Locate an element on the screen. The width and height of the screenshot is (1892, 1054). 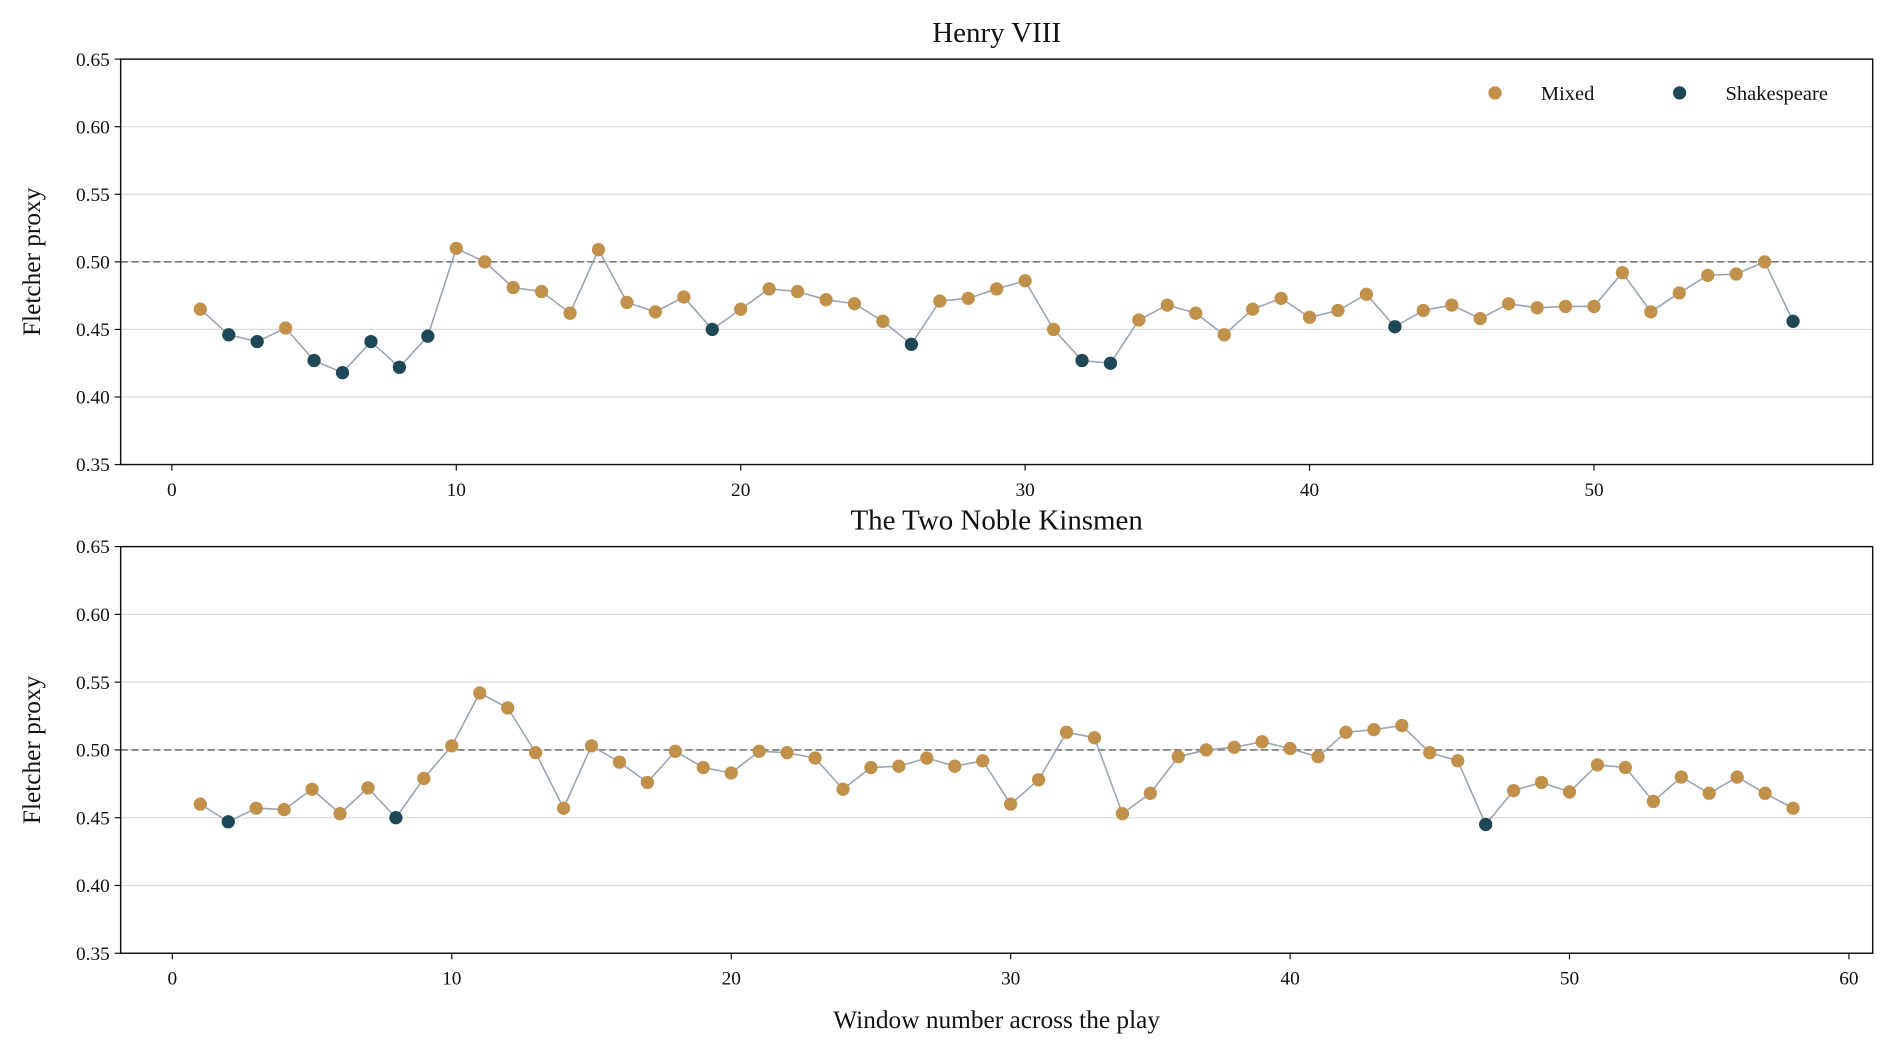
x-tick-label: 20 is located at coordinates (740, 490).